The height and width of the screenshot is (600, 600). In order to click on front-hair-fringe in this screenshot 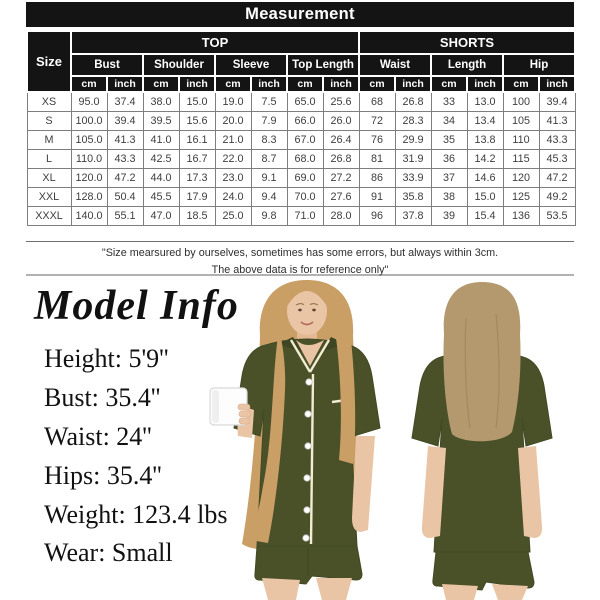, I will do `click(307, 295)`.